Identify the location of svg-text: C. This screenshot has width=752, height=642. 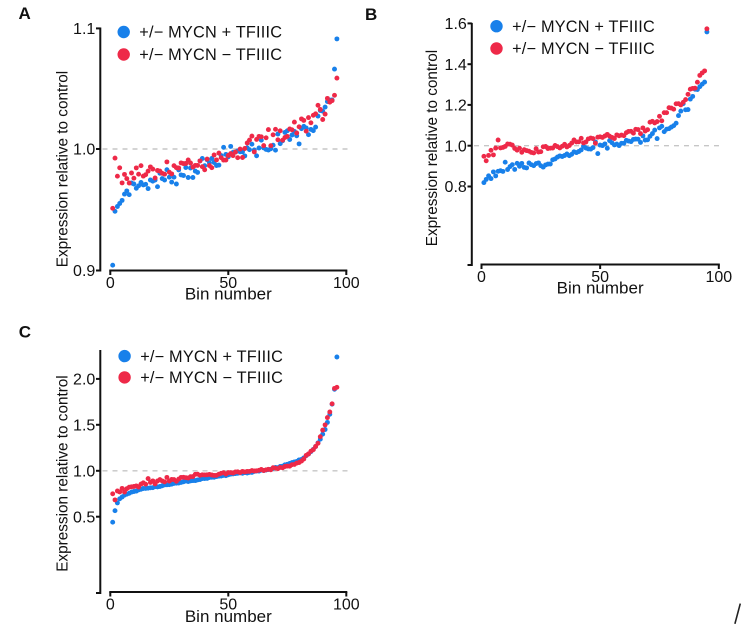
(25, 332).